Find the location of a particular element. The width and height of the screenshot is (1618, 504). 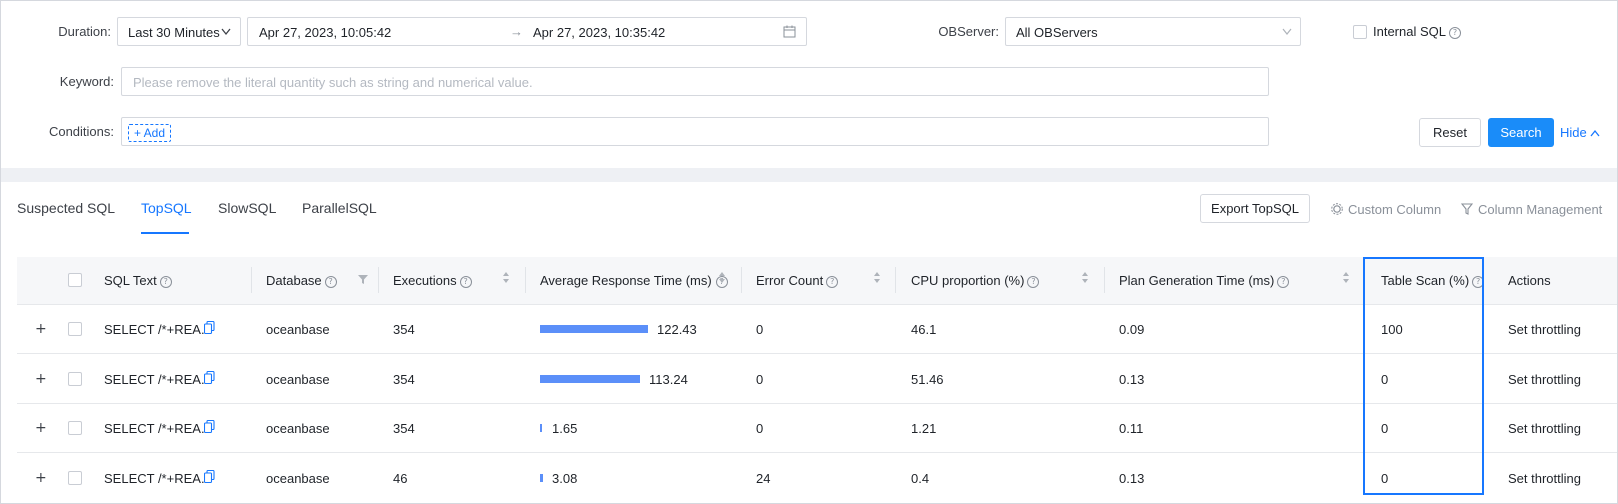

cpu-proportion-cell: 51.46 is located at coordinates (927, 379).